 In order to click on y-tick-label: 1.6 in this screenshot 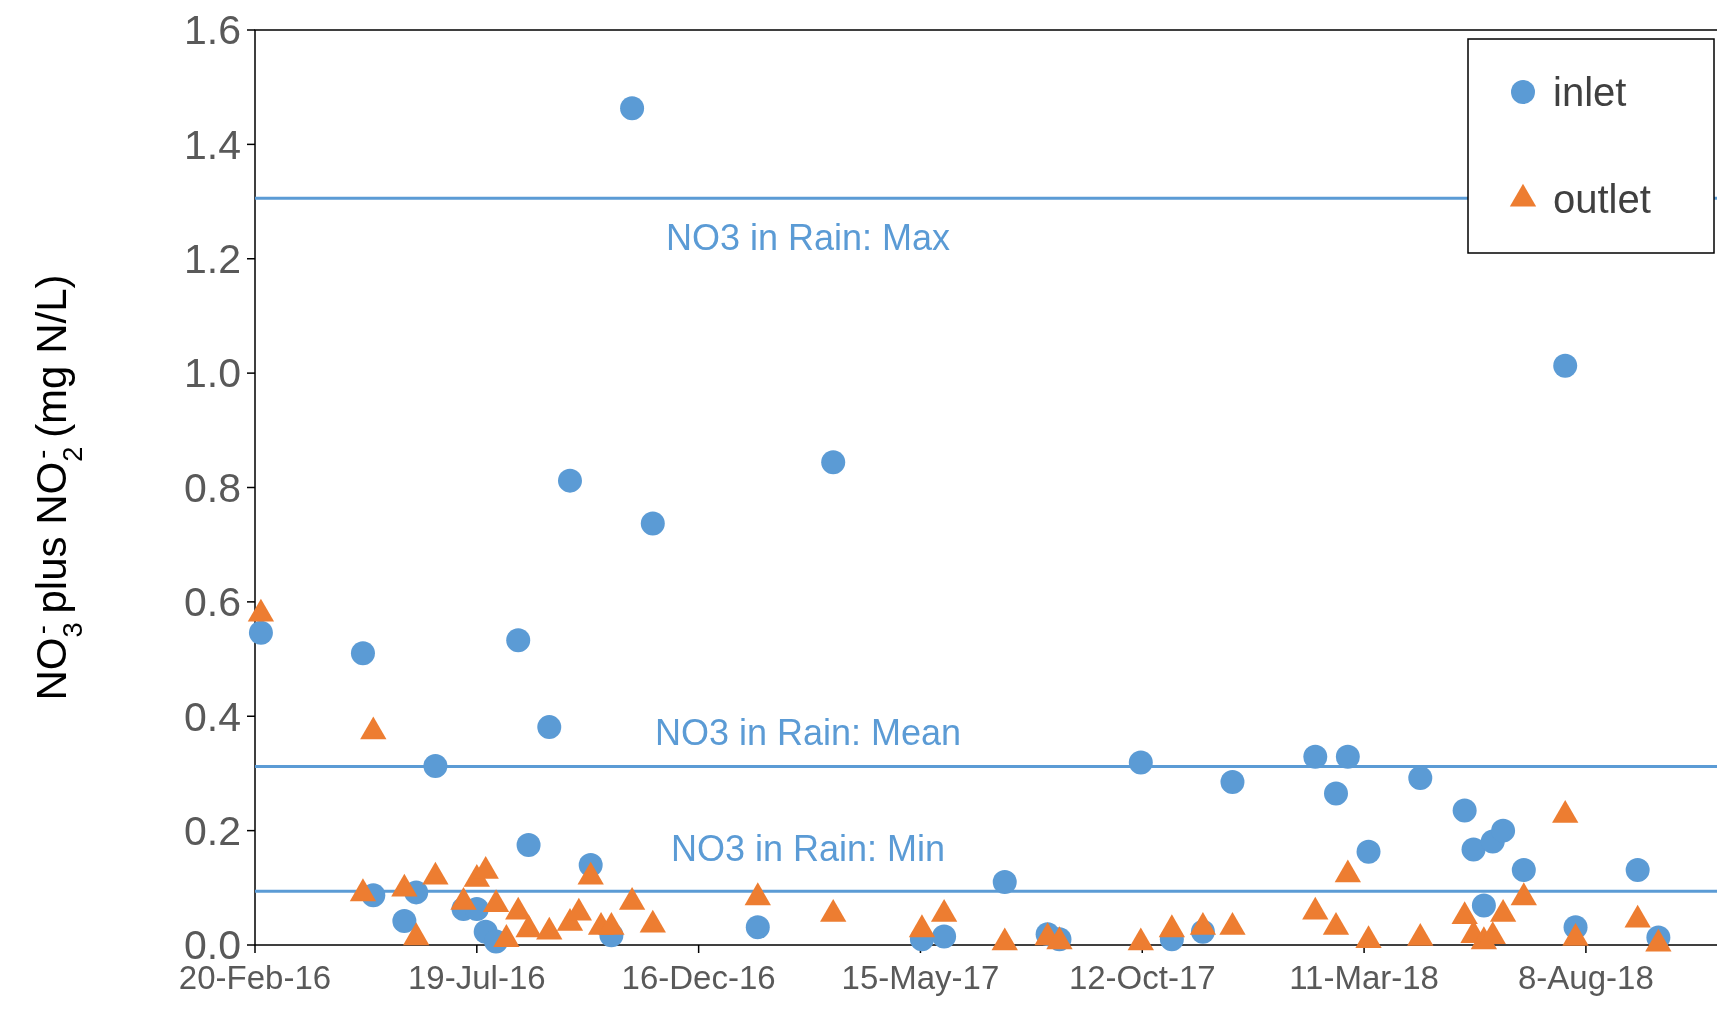, I will do `click(212, 30)`.